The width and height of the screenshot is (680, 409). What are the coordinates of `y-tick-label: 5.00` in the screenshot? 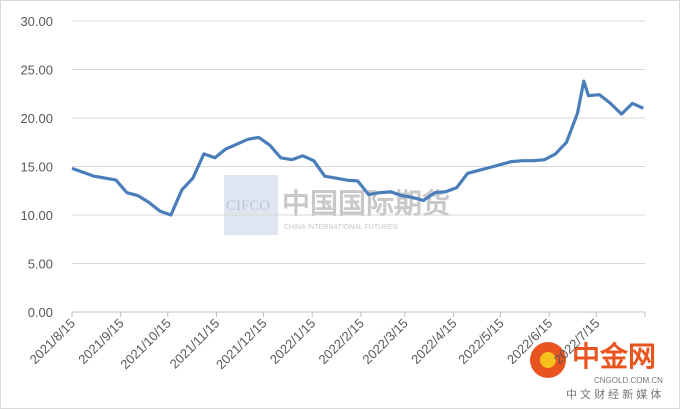 It's located at (40, 264).